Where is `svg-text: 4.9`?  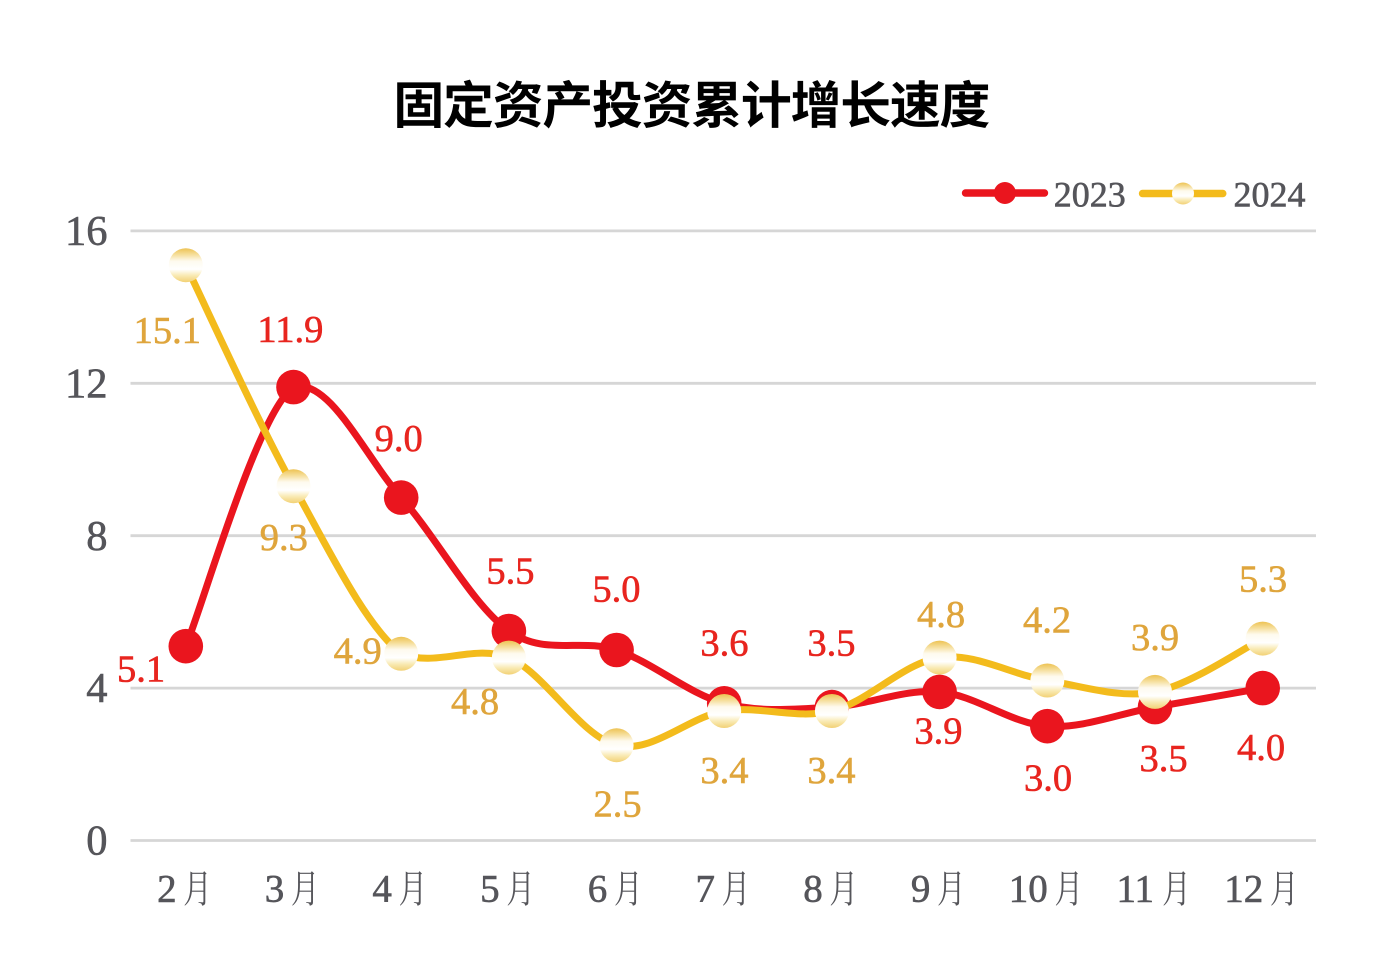
svg-text: 4.9 is located at coordinates (358, 651).